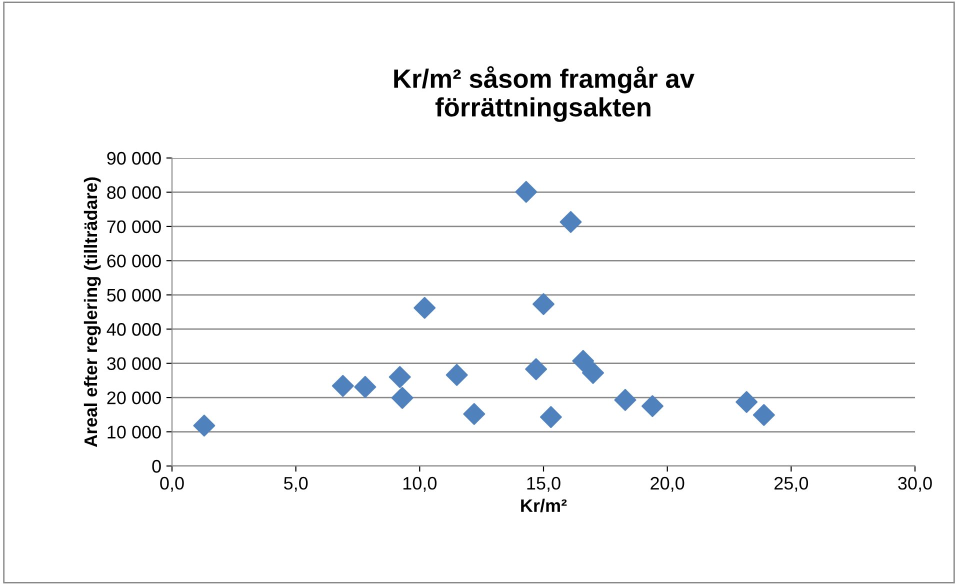 The width and height of the screenshot is (958, 585). What do you see at coordinates (134, 397) in the screenshot?
I see `y-tick-label: 20 000` at bounding box center [134, 397].